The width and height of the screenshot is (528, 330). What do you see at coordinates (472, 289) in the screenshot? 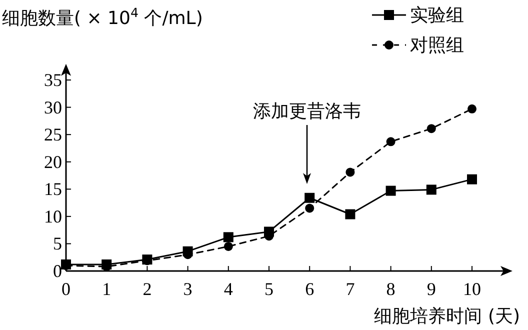
I see `x-tick-label: 10` at bounding box center [472, 289].